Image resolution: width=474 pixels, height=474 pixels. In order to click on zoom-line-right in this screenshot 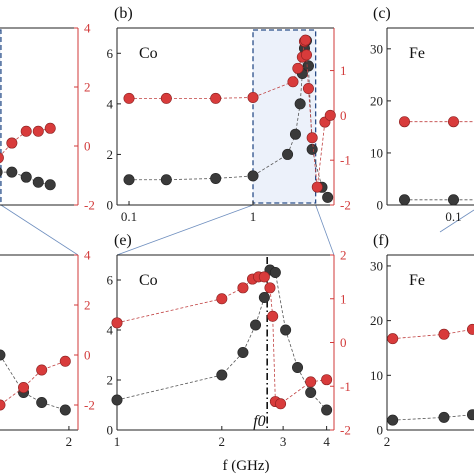, I will do `click(325, 230)`.